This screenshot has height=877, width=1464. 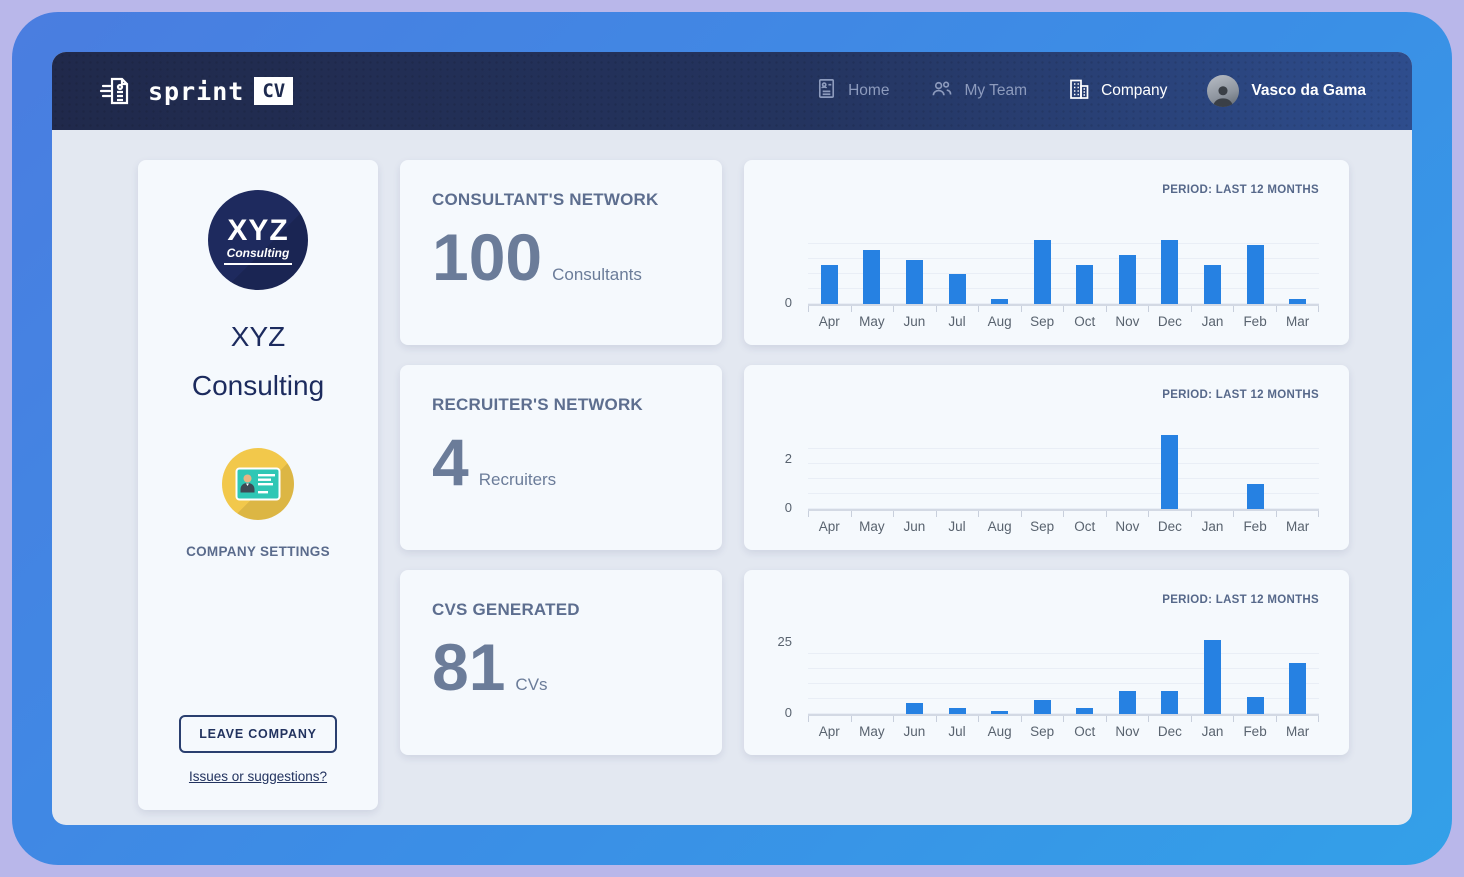 I want to click on bar-jun, so click(x=914, y=708).